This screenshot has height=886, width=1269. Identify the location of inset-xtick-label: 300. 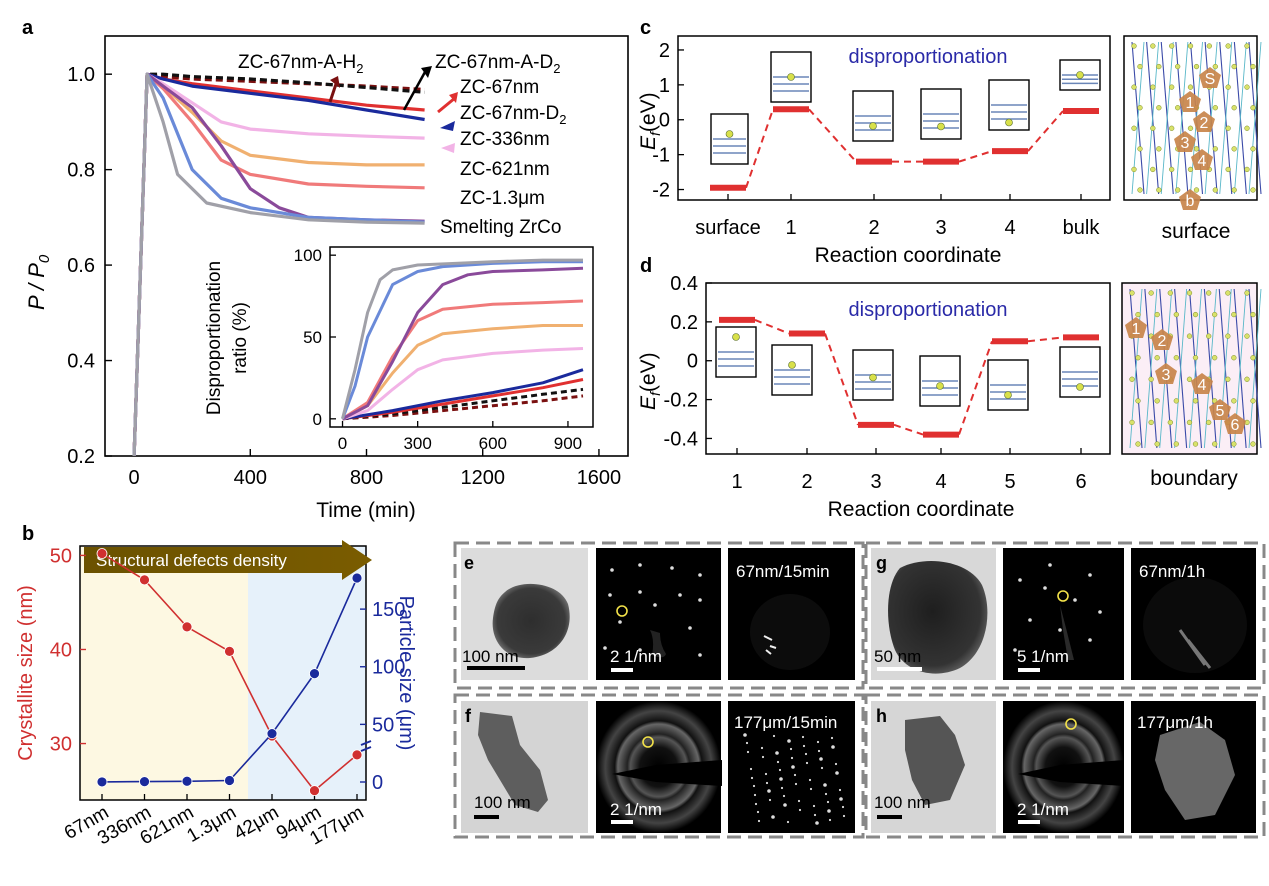
(417, 443).